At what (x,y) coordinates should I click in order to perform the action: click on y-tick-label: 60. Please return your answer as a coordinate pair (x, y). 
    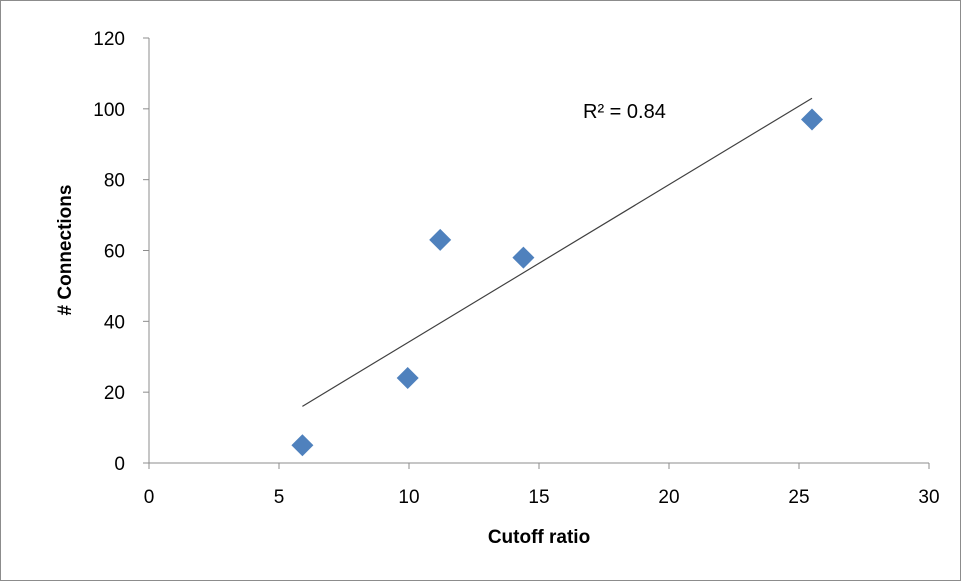
    Looking at the image, I should click on (114, 252).